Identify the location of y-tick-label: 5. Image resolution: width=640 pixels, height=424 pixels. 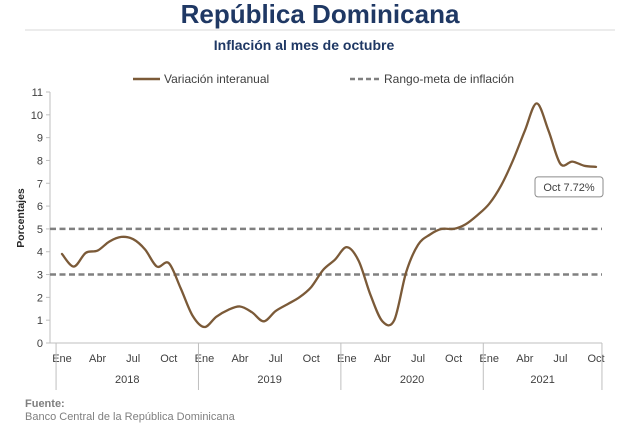
(40, 230).